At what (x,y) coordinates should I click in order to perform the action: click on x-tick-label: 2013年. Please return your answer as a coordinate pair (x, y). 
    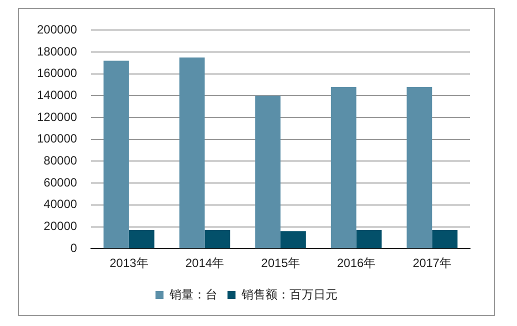
    Looking at the image, I should click on (129, 263).